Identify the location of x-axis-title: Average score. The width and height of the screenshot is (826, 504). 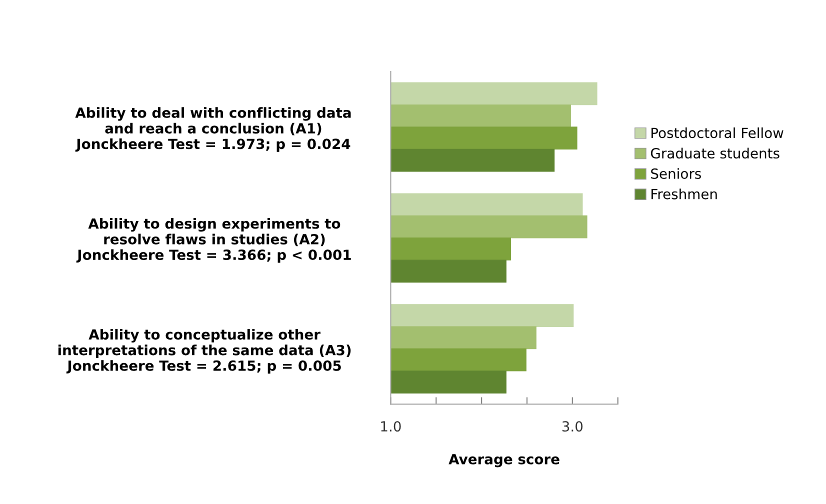
(504, 461).